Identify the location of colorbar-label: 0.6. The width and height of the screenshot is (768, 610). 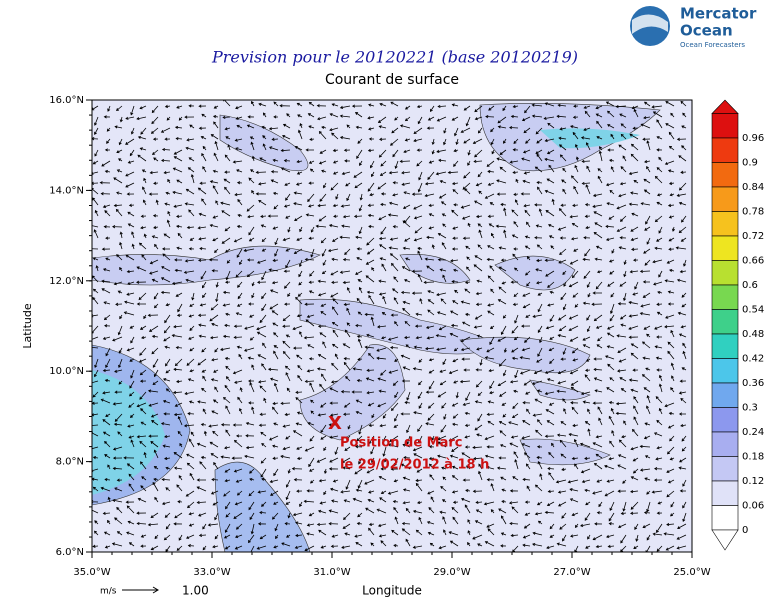
(750, 285).